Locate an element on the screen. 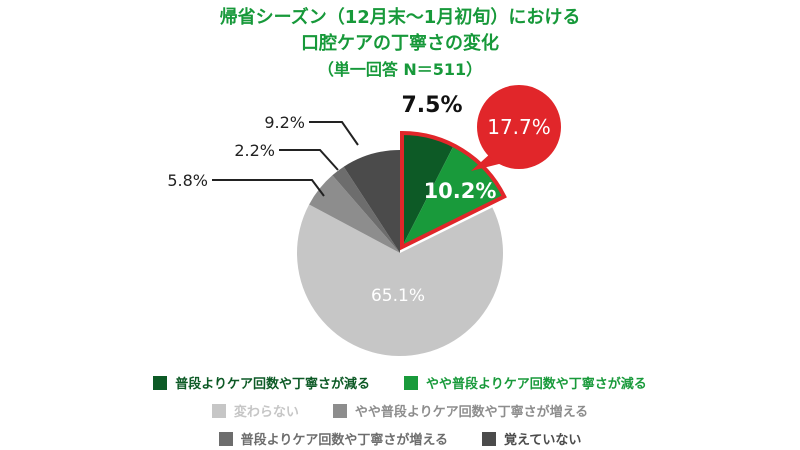  legend-label: やや普段よりケア回数や丁寧さが増える is located at coordinates (471, 412).